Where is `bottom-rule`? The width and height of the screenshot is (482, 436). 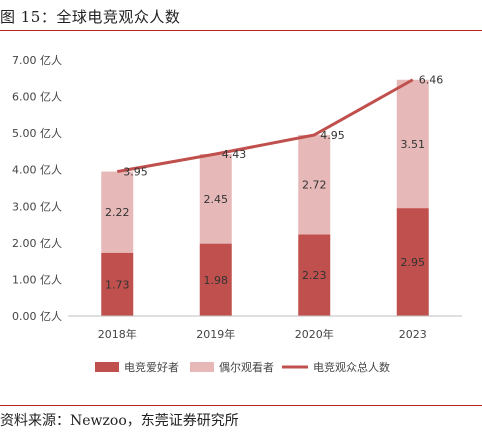 bottom-rule is located at coordinates (241, 405).